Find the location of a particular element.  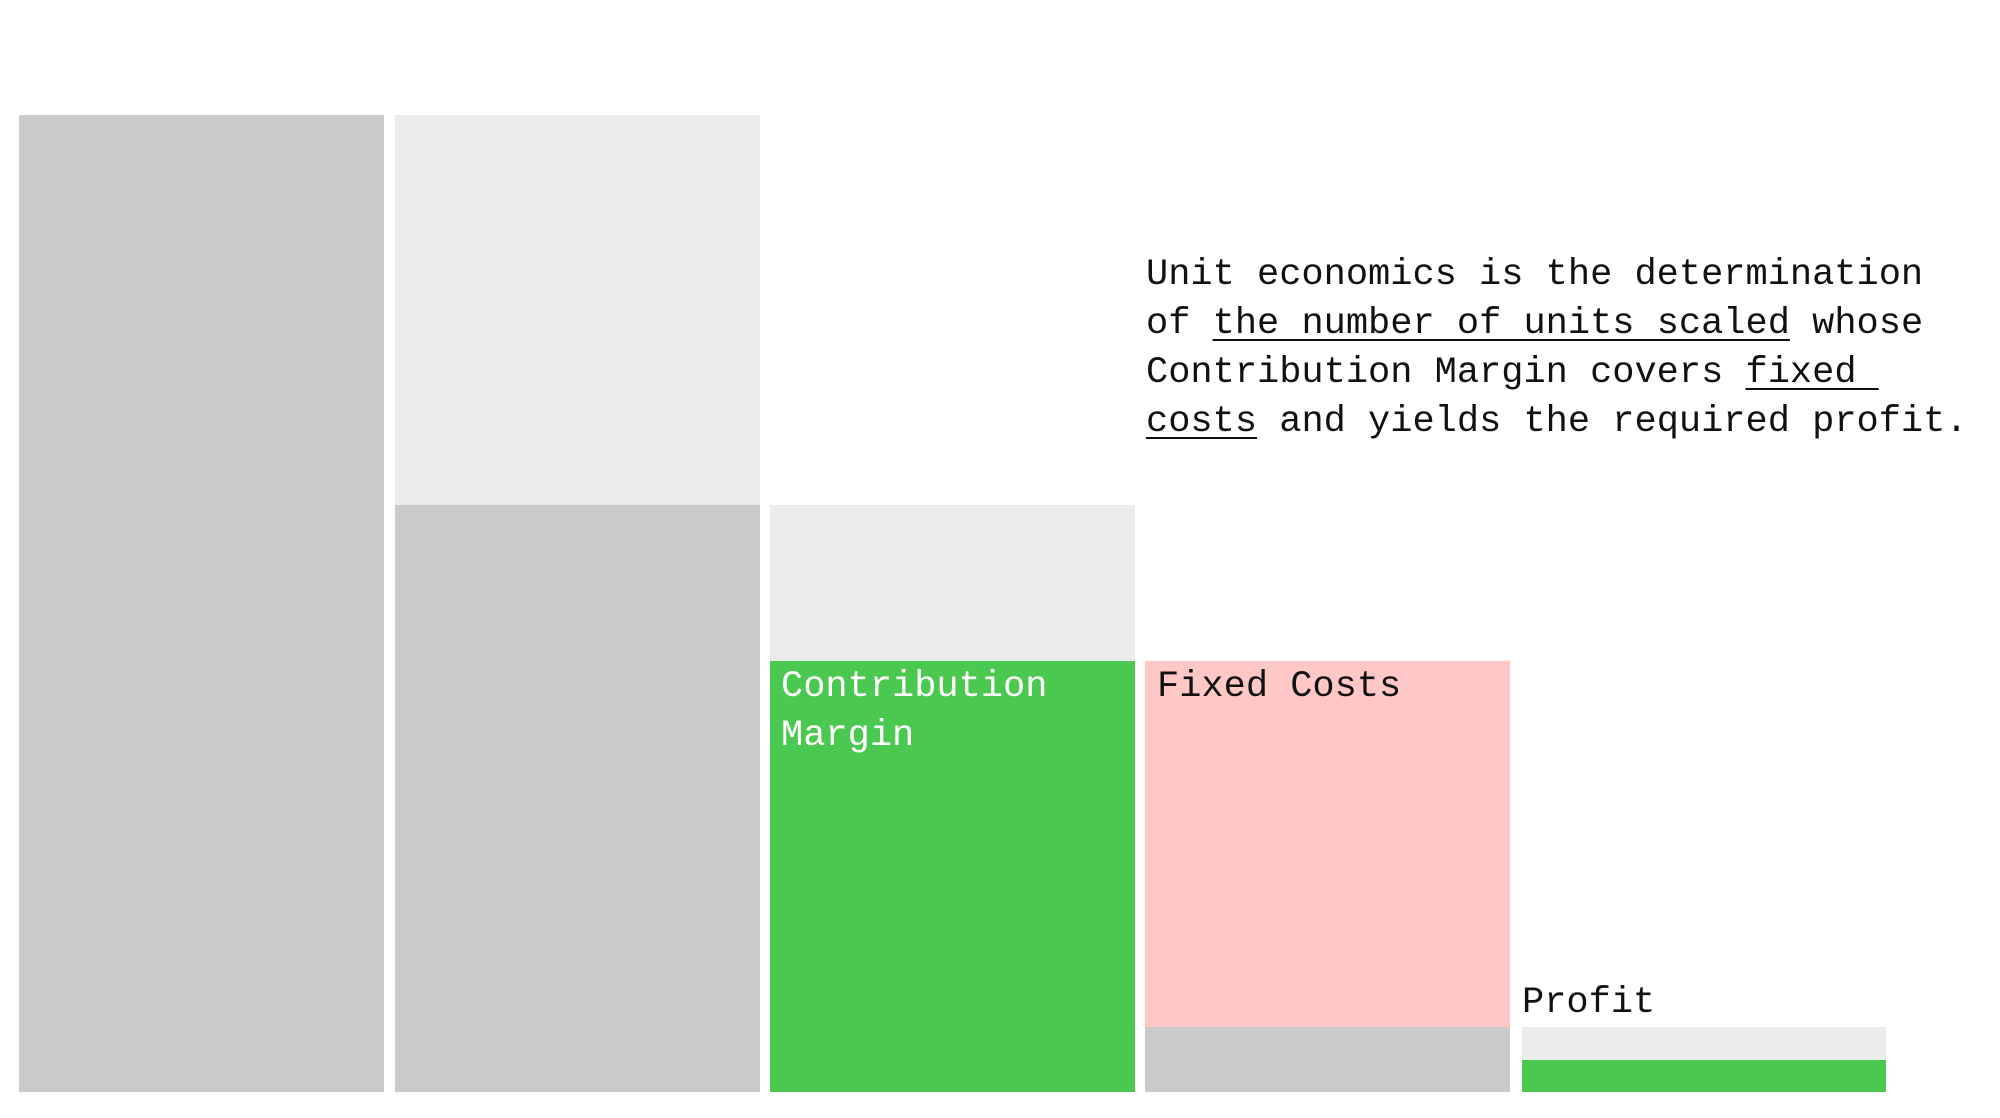

description-line: of the number of units scaled whose is located at coordinates (1557, 324).